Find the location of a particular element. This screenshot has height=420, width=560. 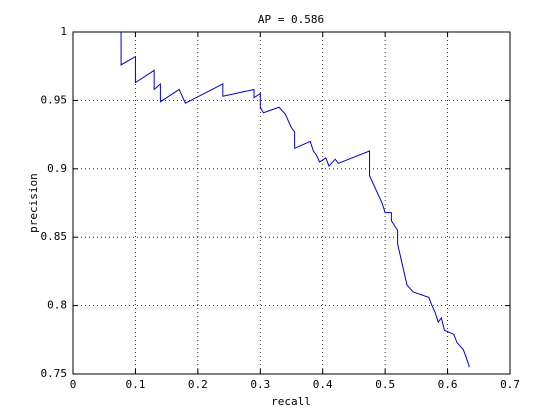

chart-title: AP = 0.586 is located at coordinates (291, 19).